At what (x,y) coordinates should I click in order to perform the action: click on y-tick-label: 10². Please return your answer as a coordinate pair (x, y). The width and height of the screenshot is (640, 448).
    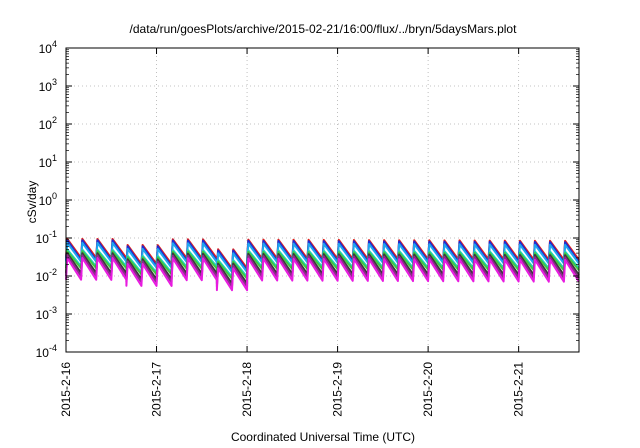
    Looking at the image, I should click on (48, 123).